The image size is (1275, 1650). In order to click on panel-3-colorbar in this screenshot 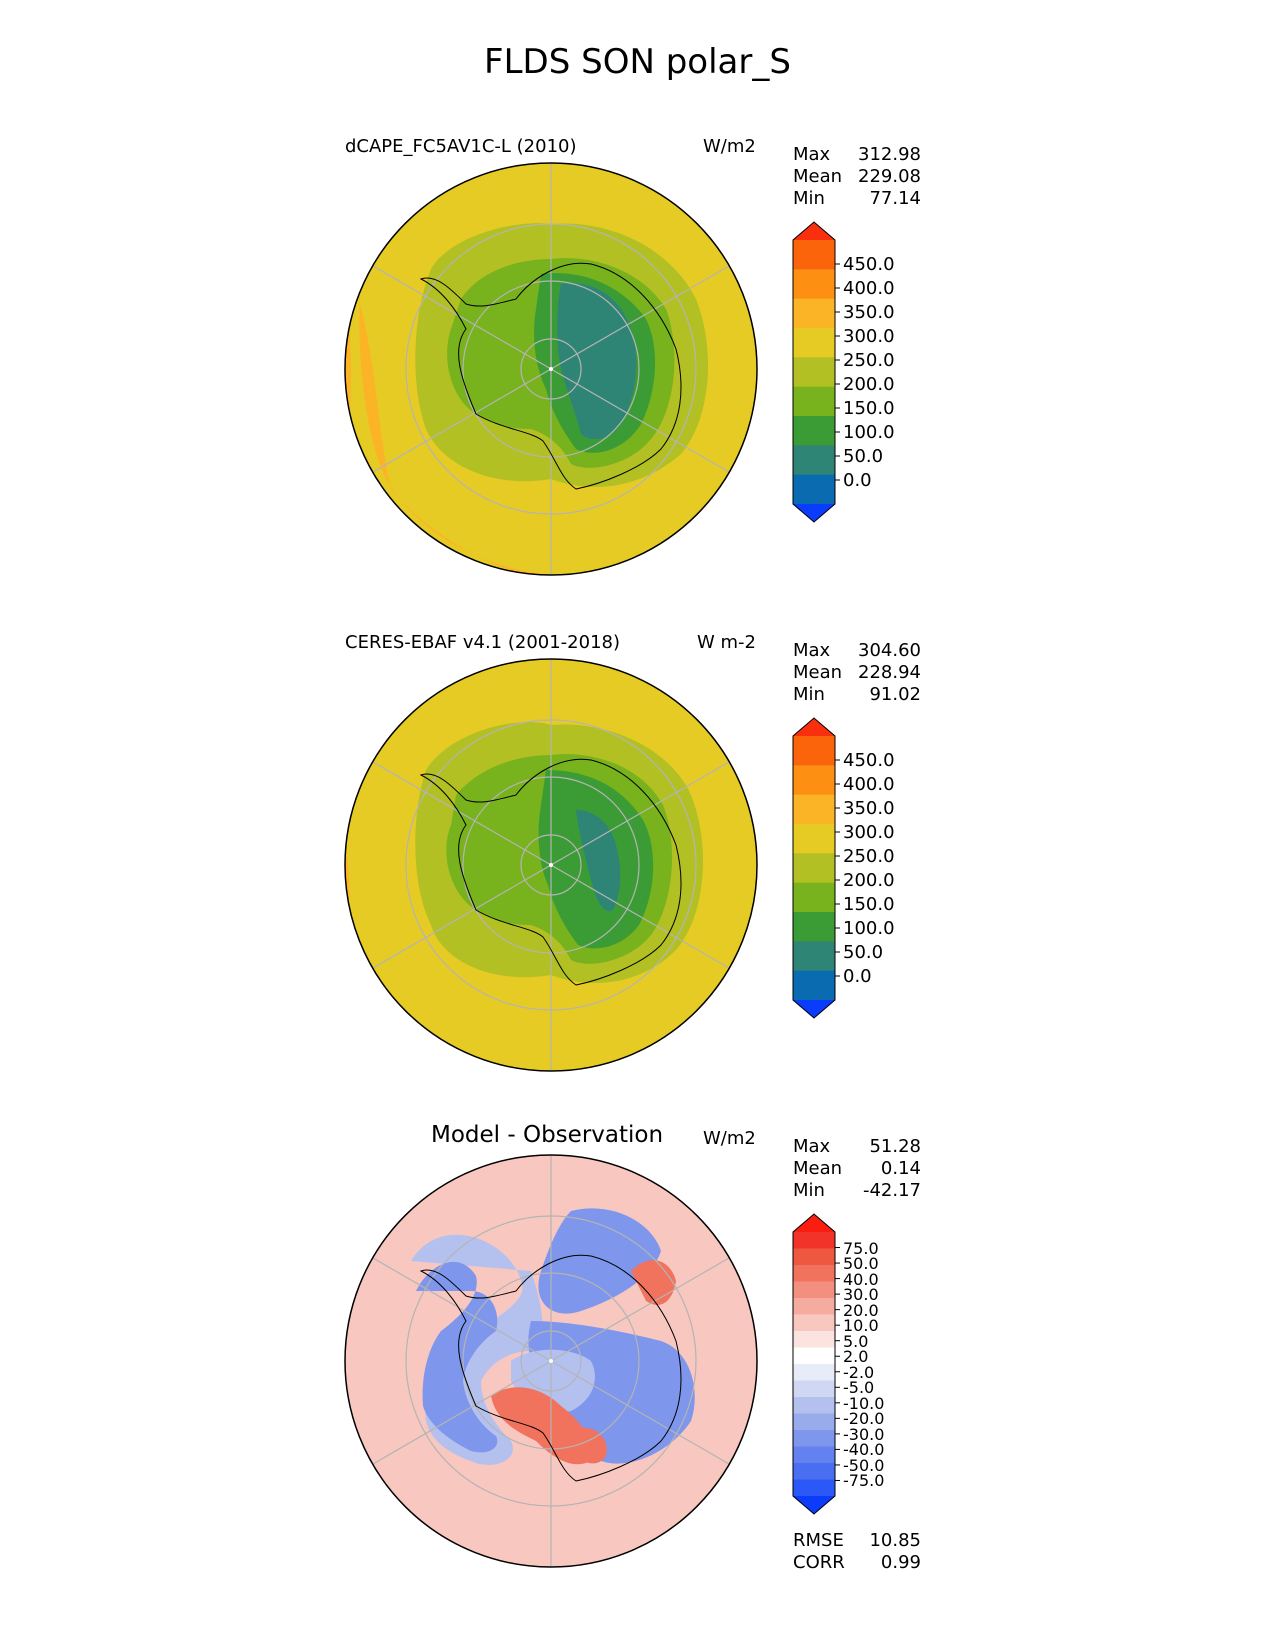, I will do `click(816, 1365)`.